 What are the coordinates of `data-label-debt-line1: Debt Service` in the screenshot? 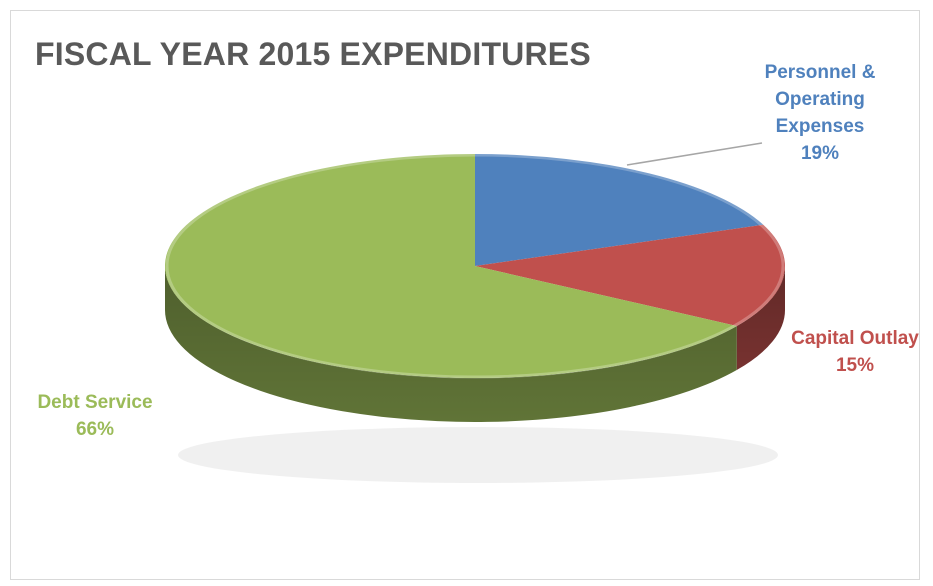 It's located at (95, 402).